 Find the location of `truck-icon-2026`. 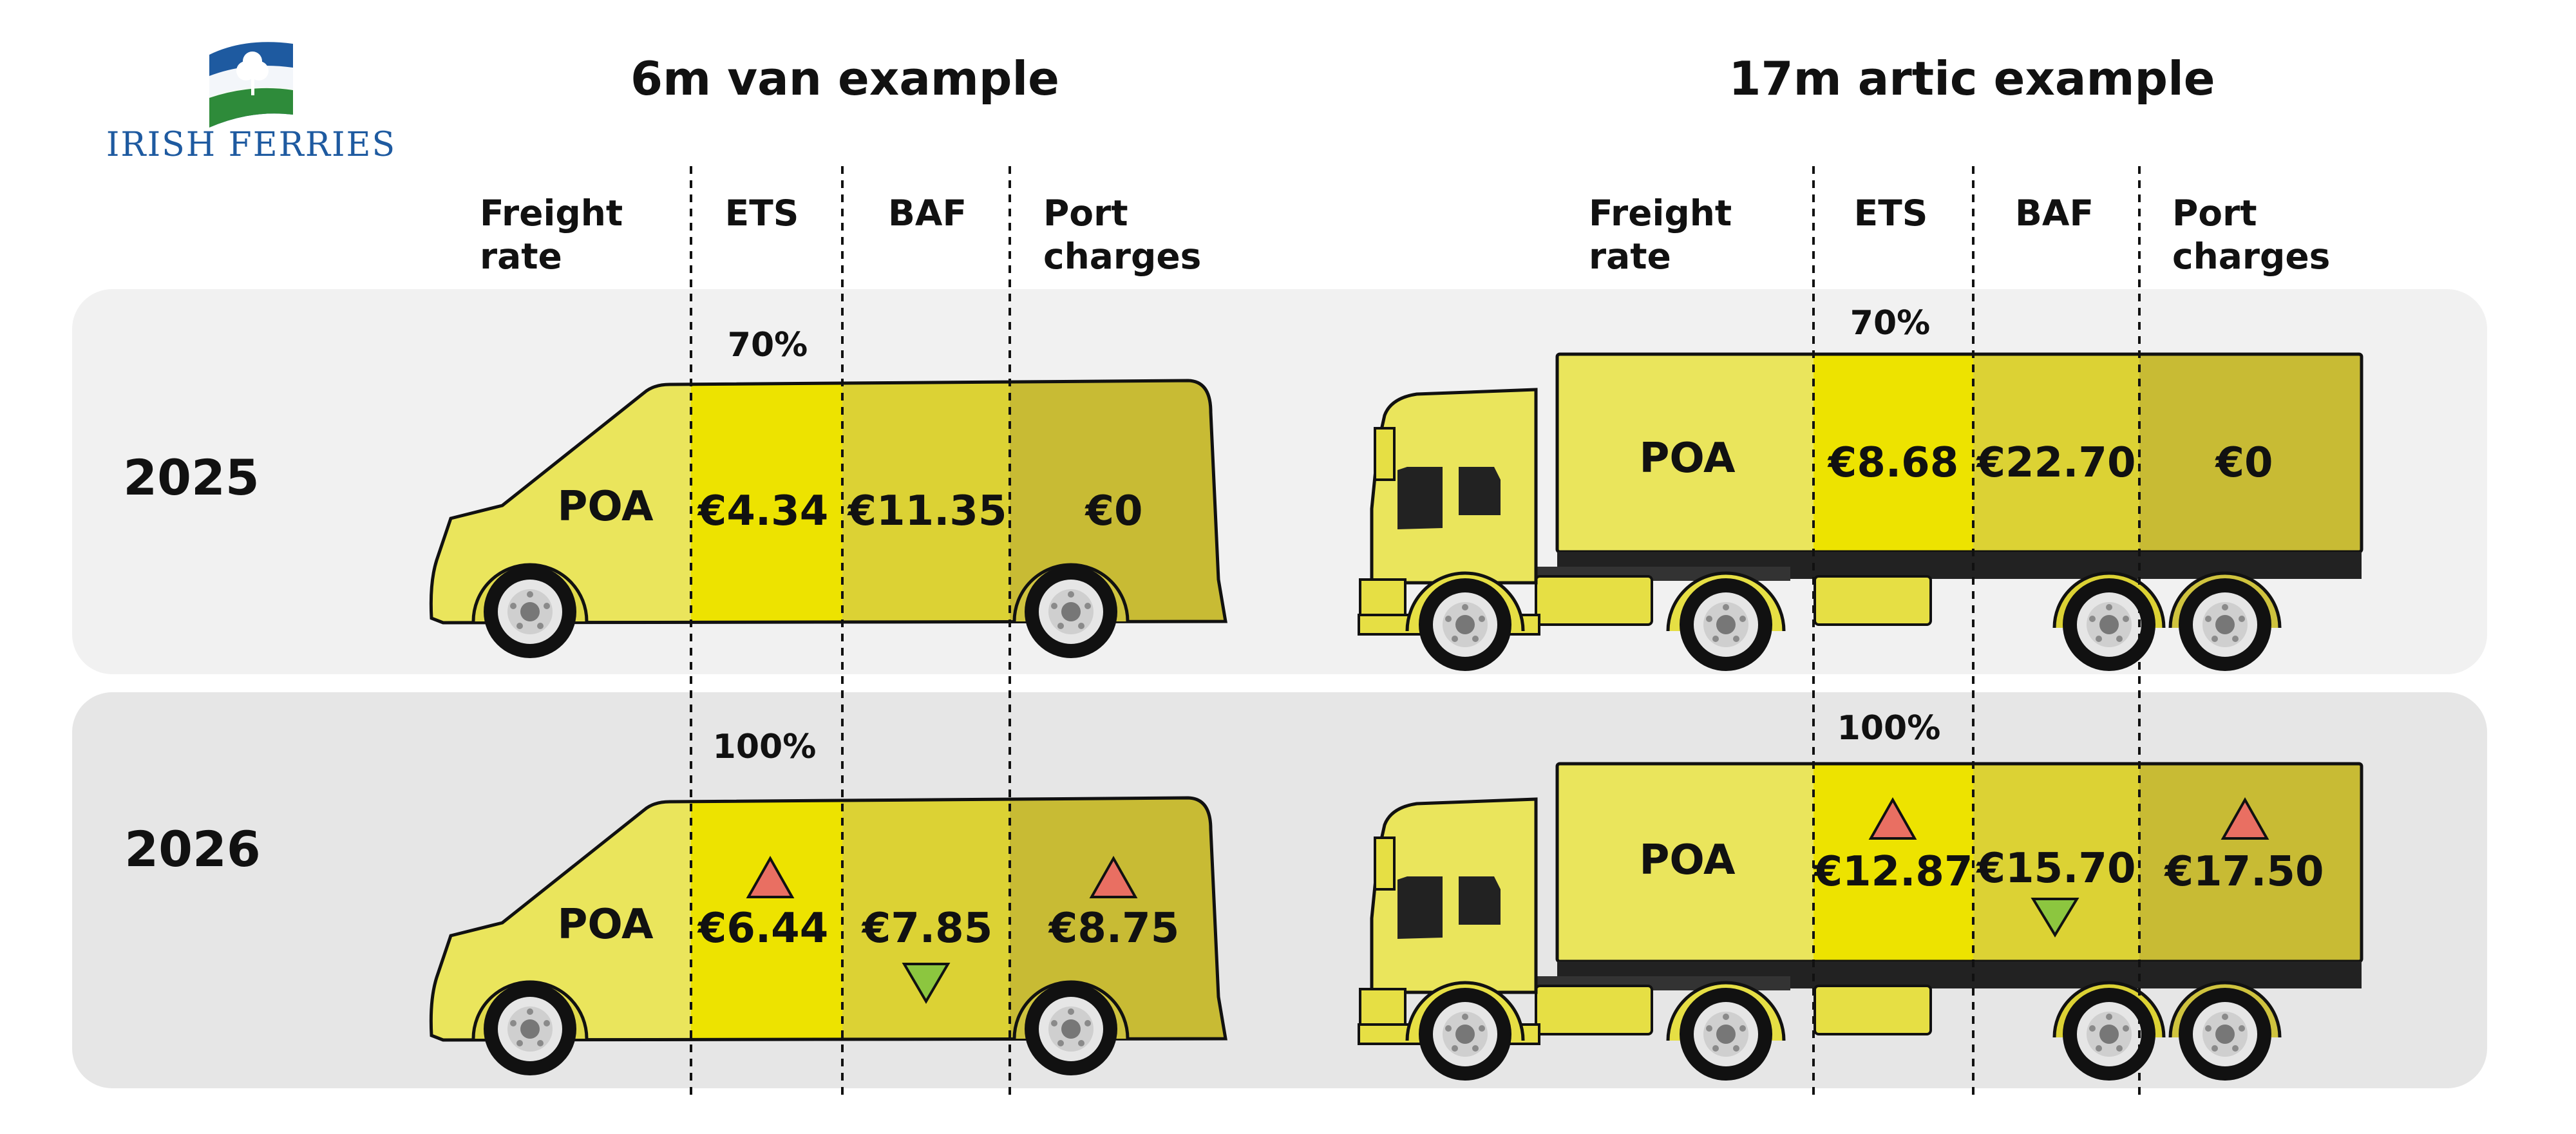

truck-icon-2026 is located at coordinates (1861, 921).